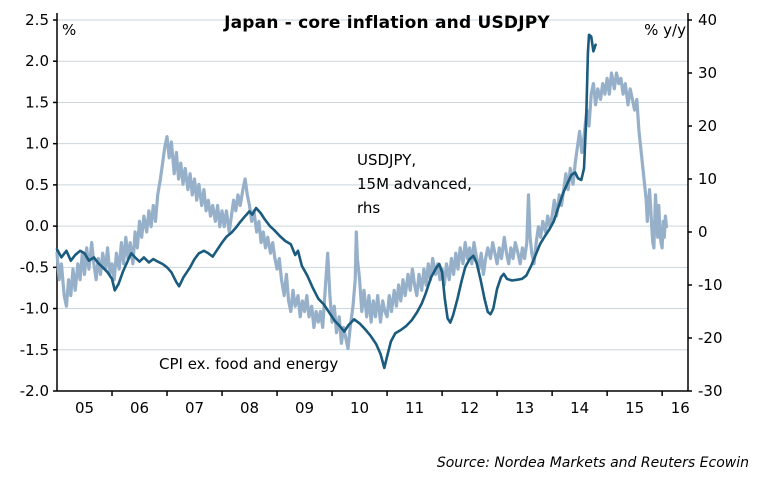 Image resolution: width=757 pixels, height=477 pixels. What do you see at coordinates (37, 185) in the screenshot?
I see `left-axis-tick-label: 0.5` at bounding box center [37, 185].